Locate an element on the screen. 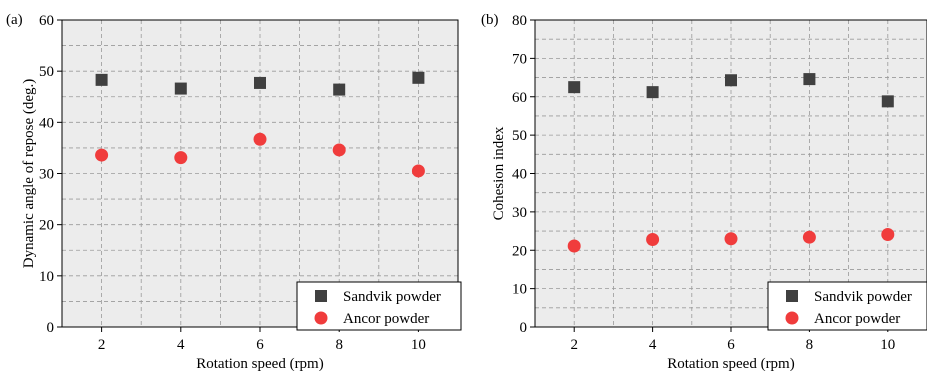  y-tick-label: 70 is located at coordinates (519, 59).